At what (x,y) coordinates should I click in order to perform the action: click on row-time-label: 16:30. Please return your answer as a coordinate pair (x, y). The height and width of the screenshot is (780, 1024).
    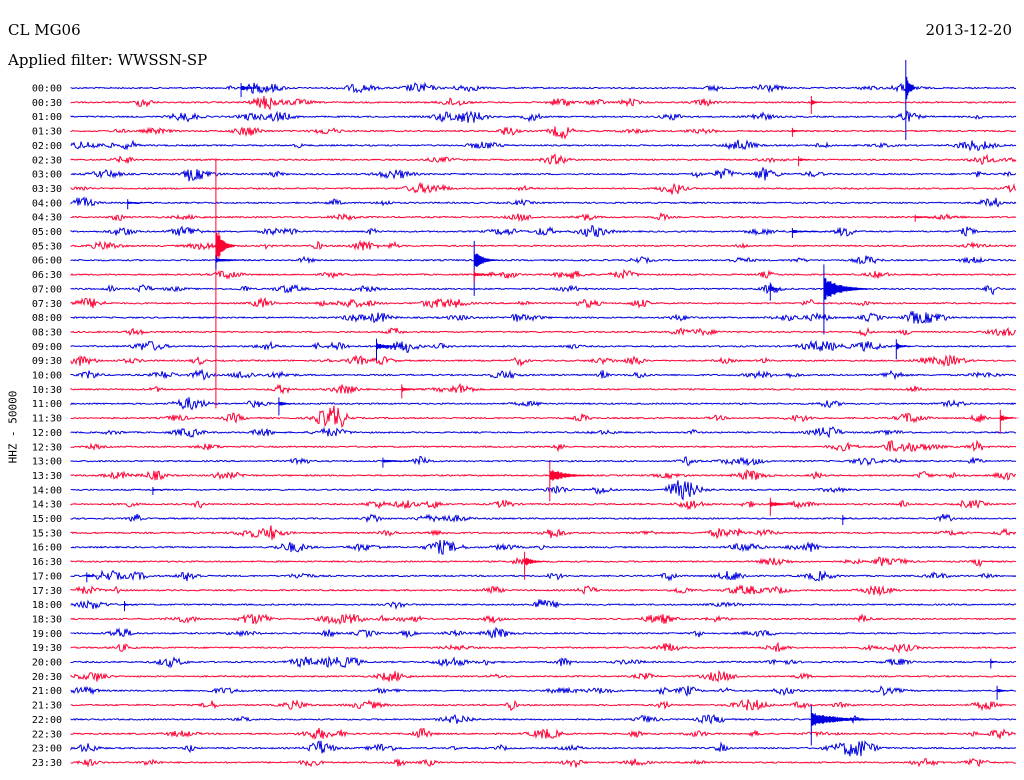
    Looking at the image, I should click on (47, 562).